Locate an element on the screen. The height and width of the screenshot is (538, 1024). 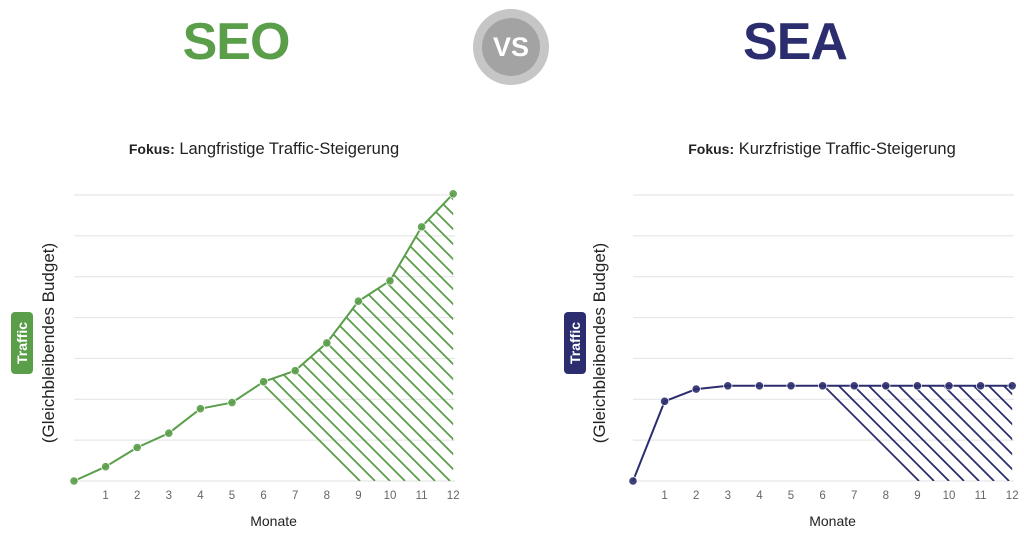
sea-x-tick-label: 9 is located at coordinates (917, 496).